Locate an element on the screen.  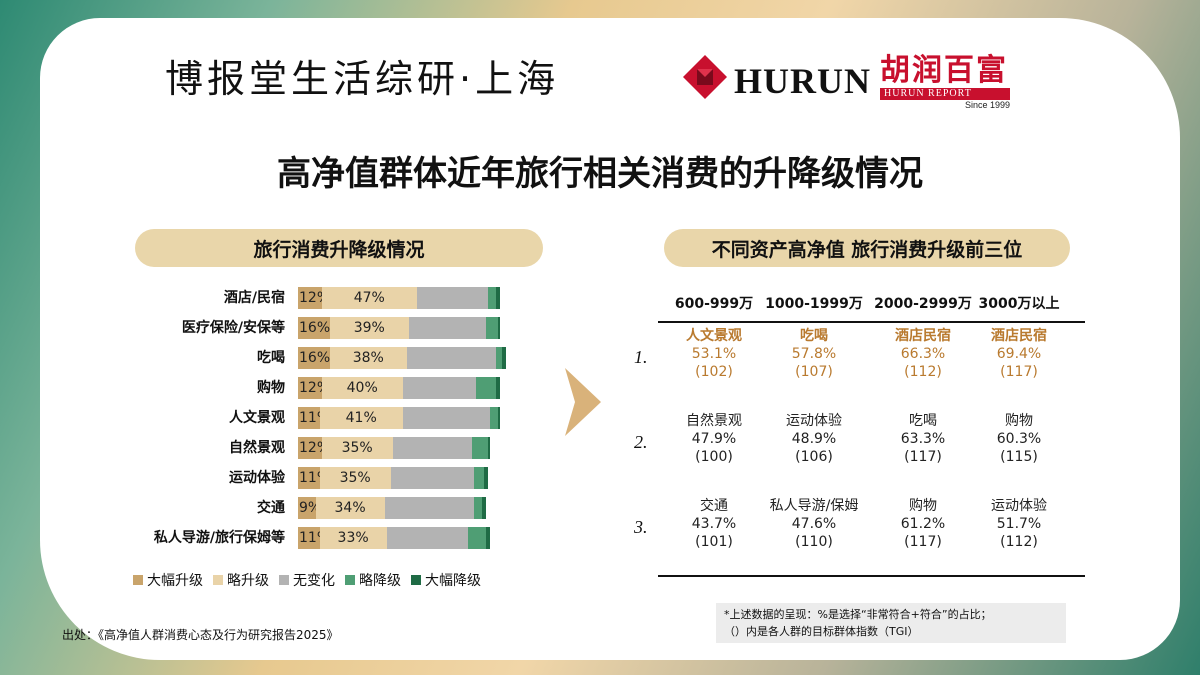
bar-stack: 11% 41% is located at coordinates (399, 418).